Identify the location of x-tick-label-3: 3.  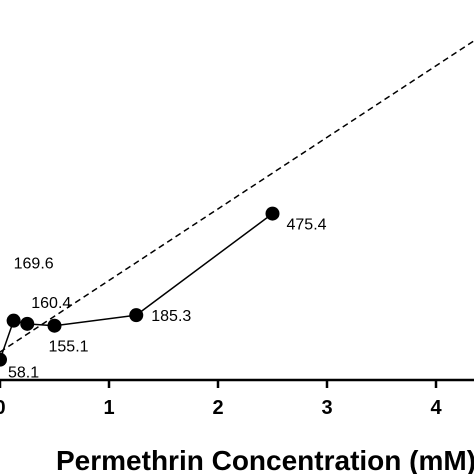
(326, 408).